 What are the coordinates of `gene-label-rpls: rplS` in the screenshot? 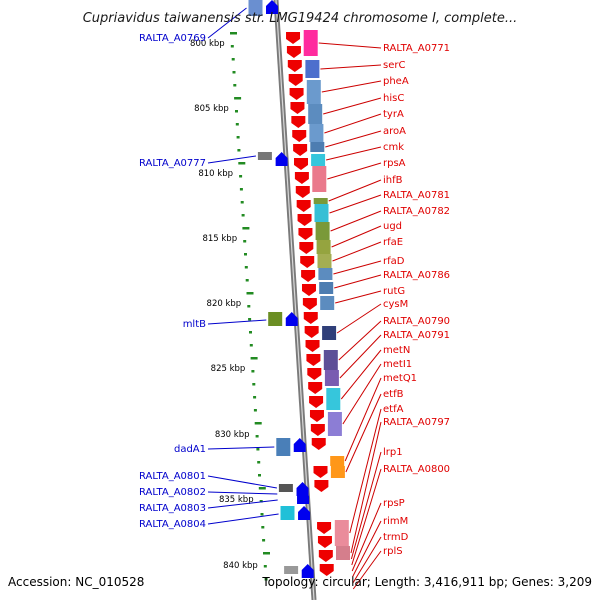 It's located at (393, 551).